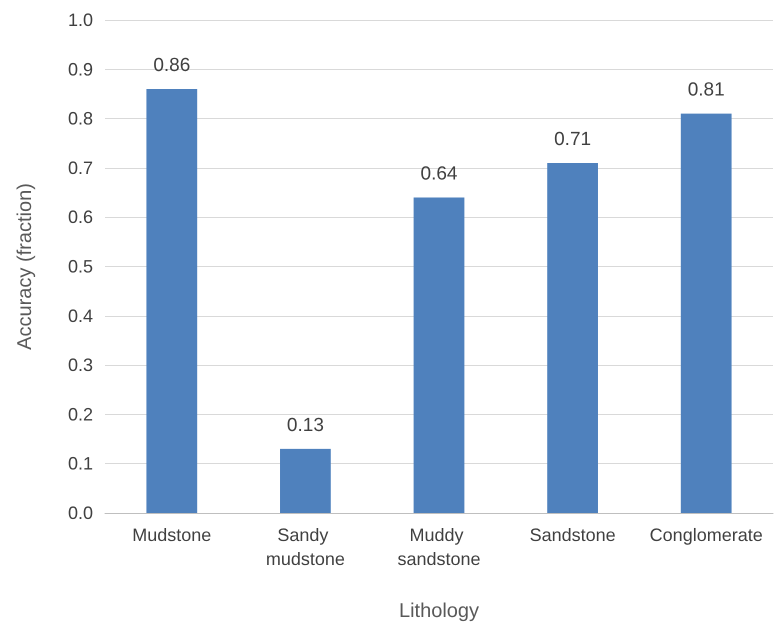 This screenshot has height=634, width=775. Describe the element at coordinates (80, 217) in the screenshot. I see `text: 0.6` at that location.